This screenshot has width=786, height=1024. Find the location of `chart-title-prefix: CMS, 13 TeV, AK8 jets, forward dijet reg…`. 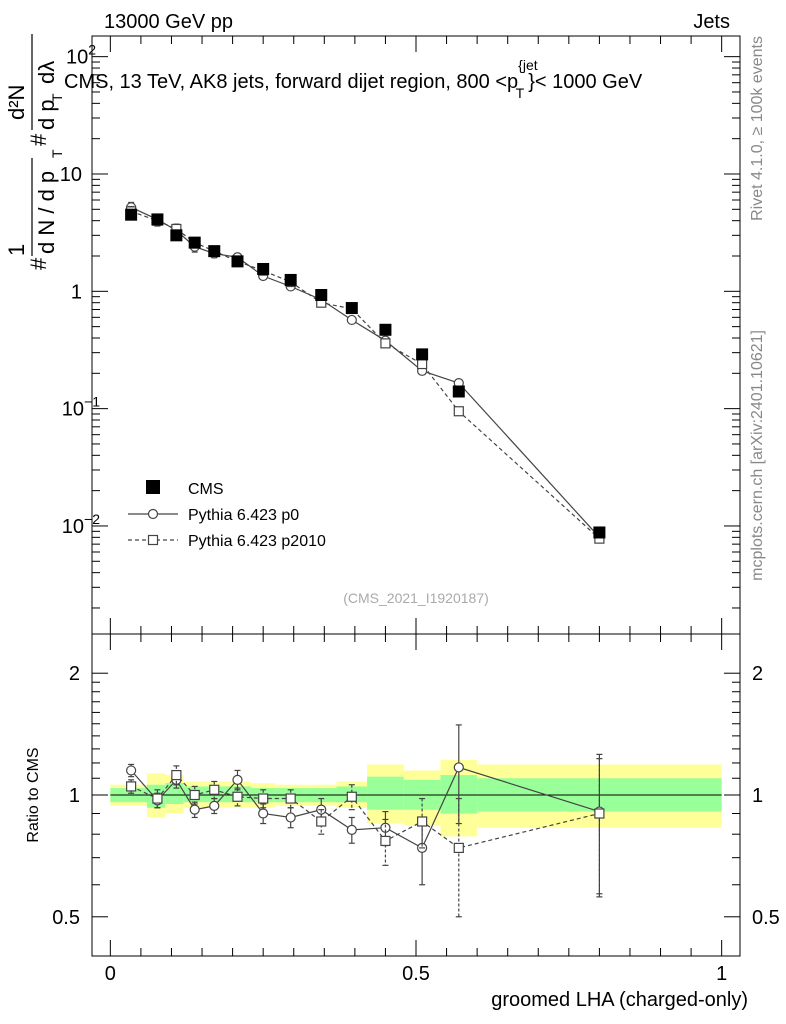

chart-title-prefix: CMS, 13 TeV, AK8 jets, forward dijet reg… is located at coordinates (291, 82).